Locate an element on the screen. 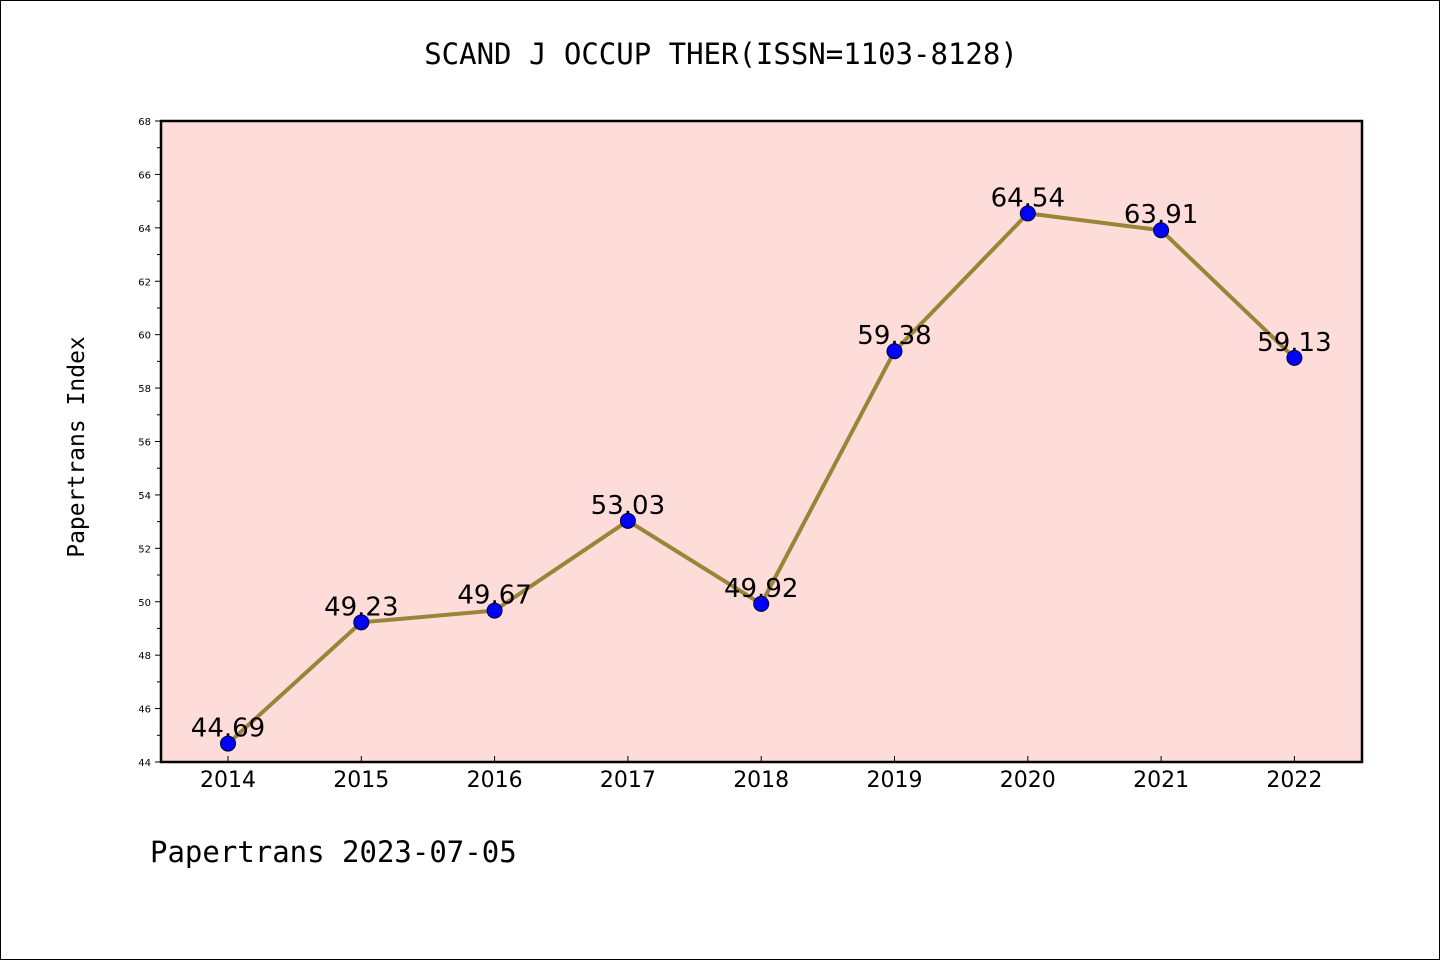 This screenshot has width=1440, height=961. data-point-label: 53.03 is located at coordinates (628, 506).